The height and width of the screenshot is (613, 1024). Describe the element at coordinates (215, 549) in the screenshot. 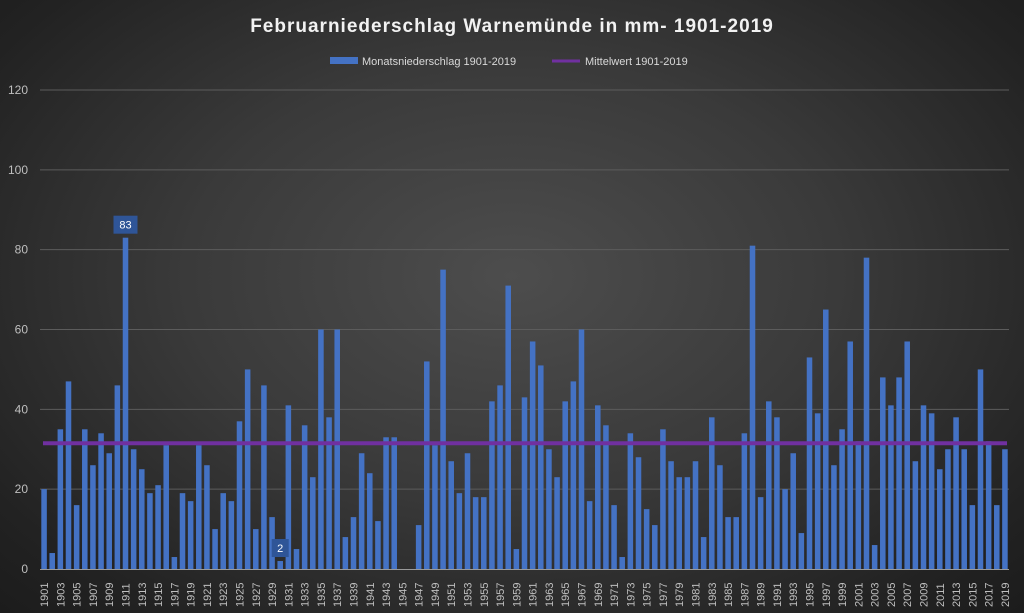

I see `bar-1922` at that location.